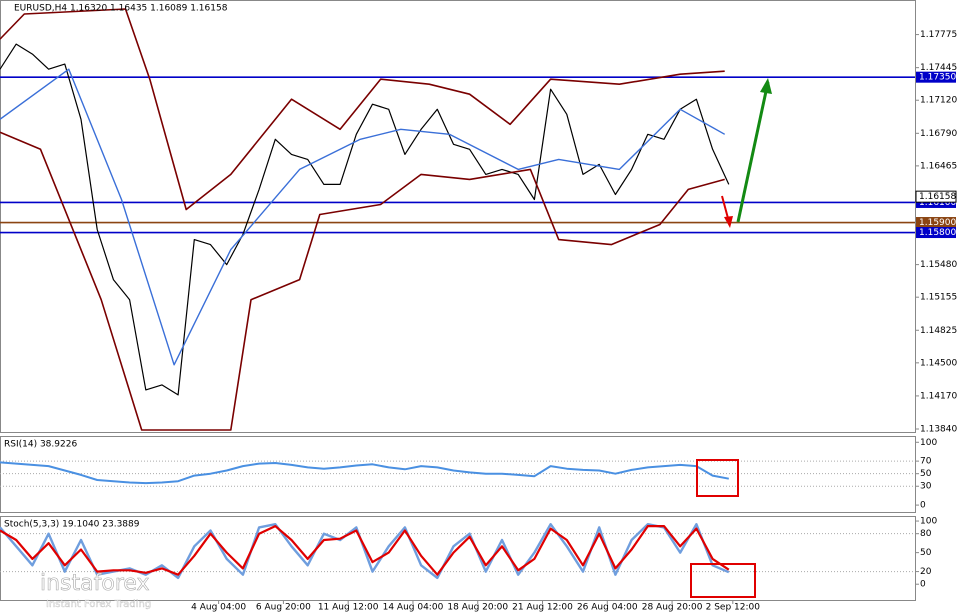 The width and height of the screenshot is (957, 614). What do you see at coordinates (218, 608) in the screenshot?
I see `x-tick-label: 4 Aug 04:00` at bounding box center [218, 608].